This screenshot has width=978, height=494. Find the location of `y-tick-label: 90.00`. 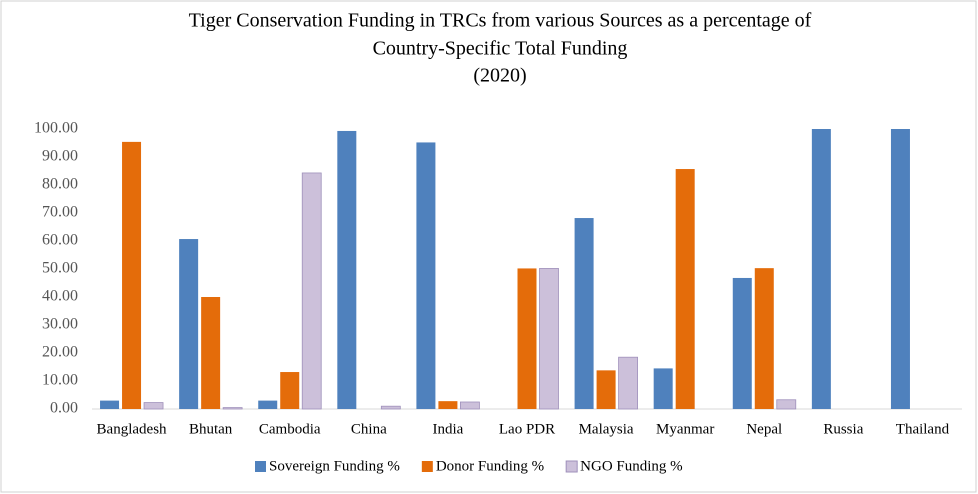

y-tick-label: 90.00 is located at coordinates (60, 156).